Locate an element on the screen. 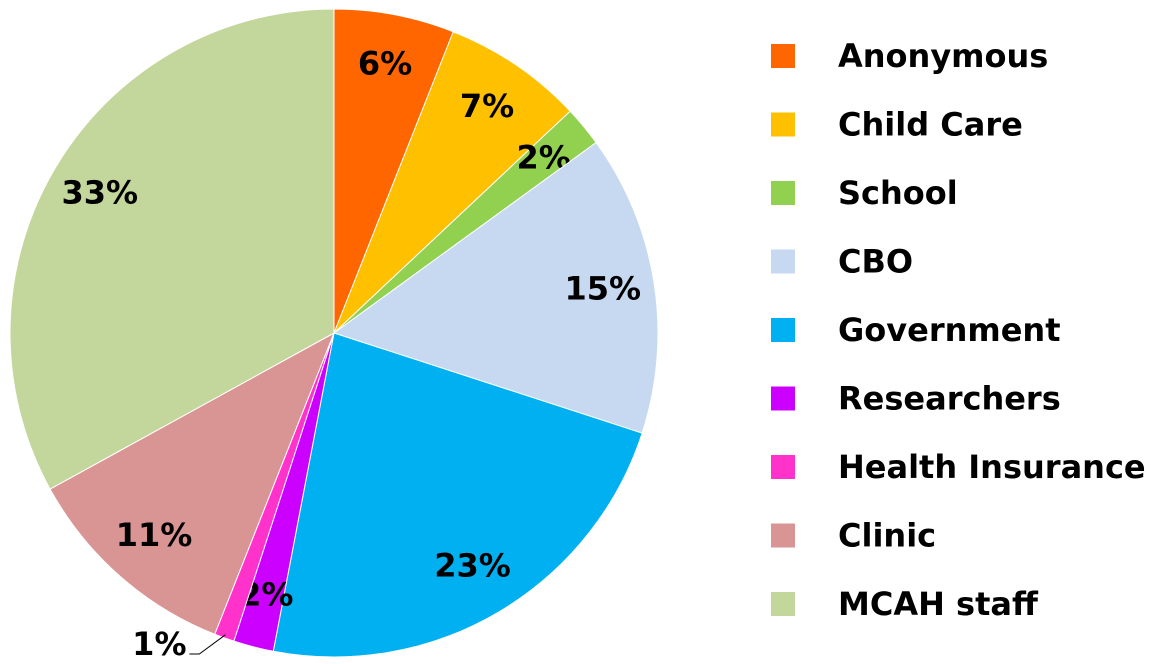  data-label: 15% is located at coordinates (603, 288).